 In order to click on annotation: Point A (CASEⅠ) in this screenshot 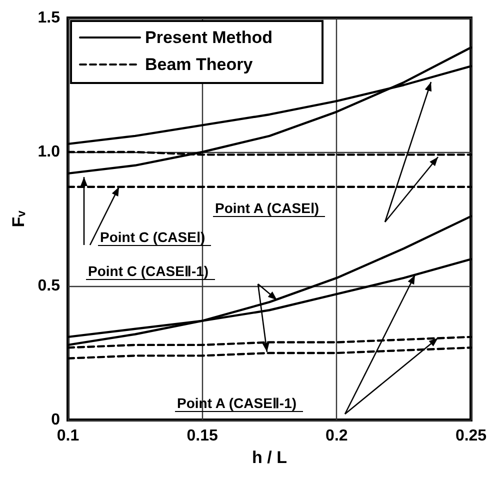, I will do `click(269, 208)`.